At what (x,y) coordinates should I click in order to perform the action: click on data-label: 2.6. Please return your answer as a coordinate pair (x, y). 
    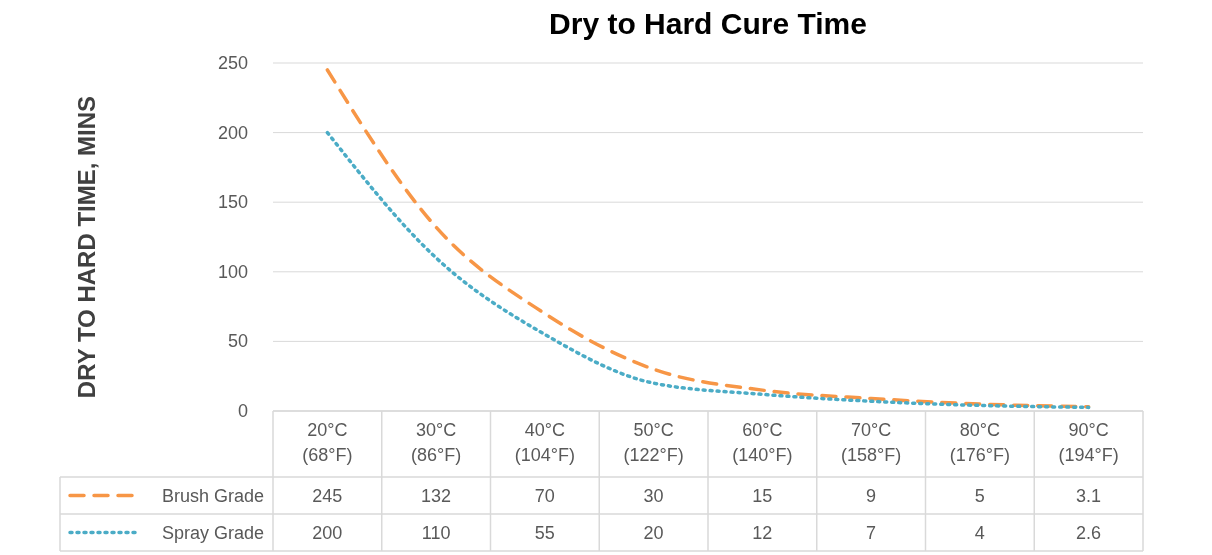
    Looking at the image, I should click on (1089, 532).